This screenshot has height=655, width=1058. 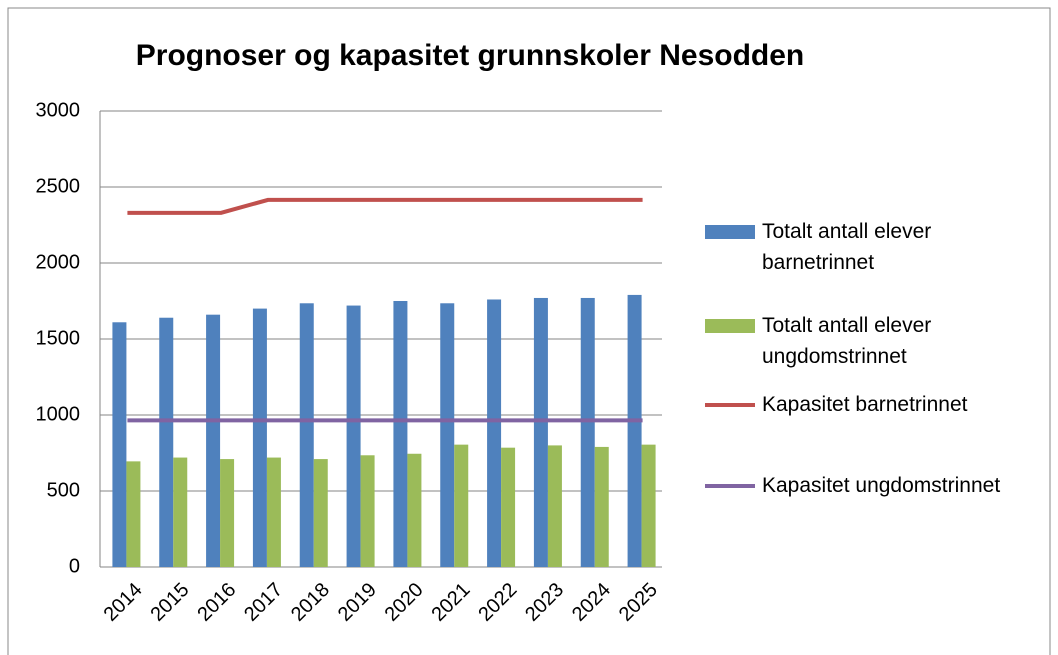 I want to click on x-tick-label: 2022, so click(x=497, y=602).